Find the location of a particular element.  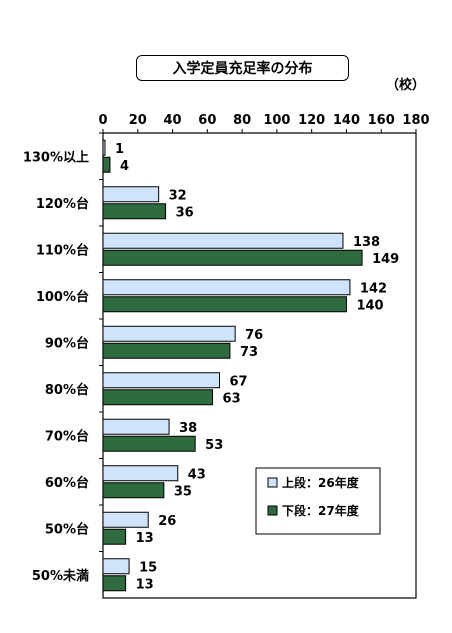

data-label-2014: 15 is located at coordinates (148, 567).